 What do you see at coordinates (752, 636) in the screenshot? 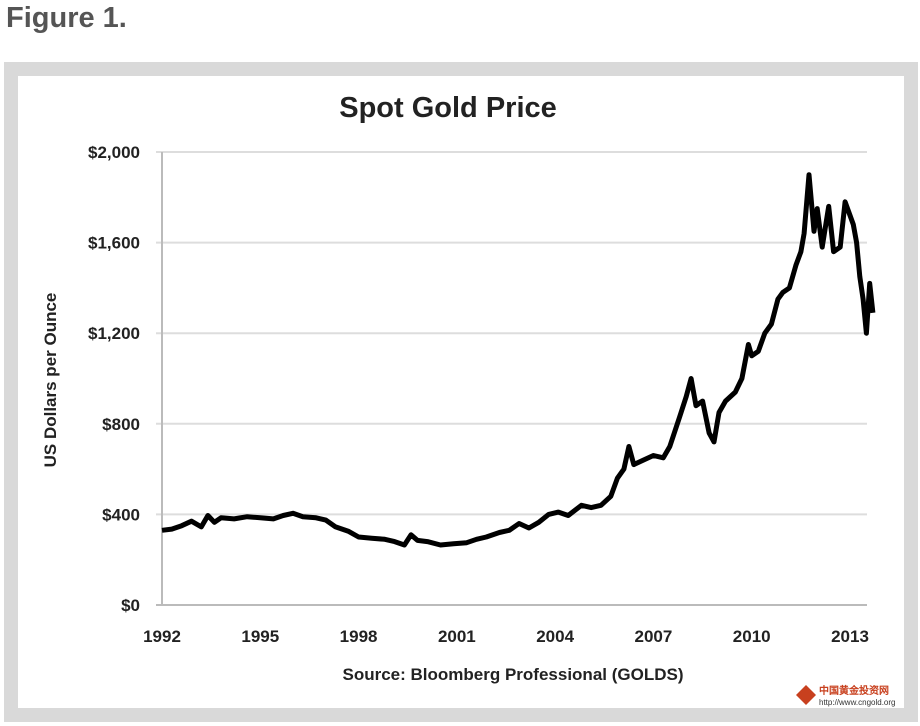
I see `x-tick-label: 2010` at bounding box center [752, 636].